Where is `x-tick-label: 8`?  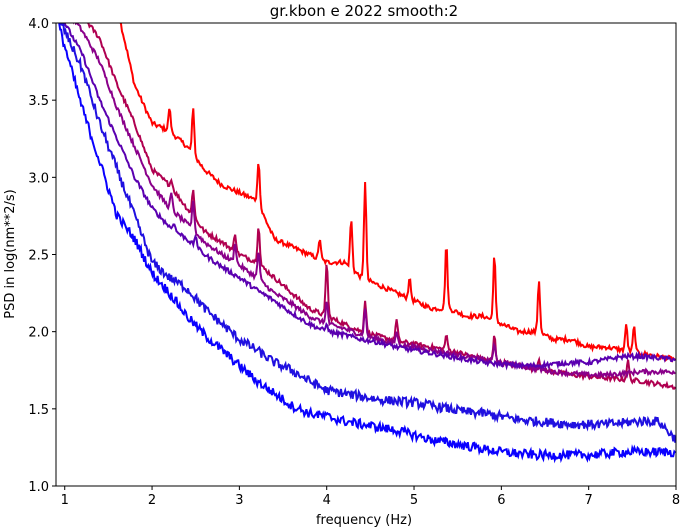 x-tick-label: 8 is located at coordinates (676, 500).